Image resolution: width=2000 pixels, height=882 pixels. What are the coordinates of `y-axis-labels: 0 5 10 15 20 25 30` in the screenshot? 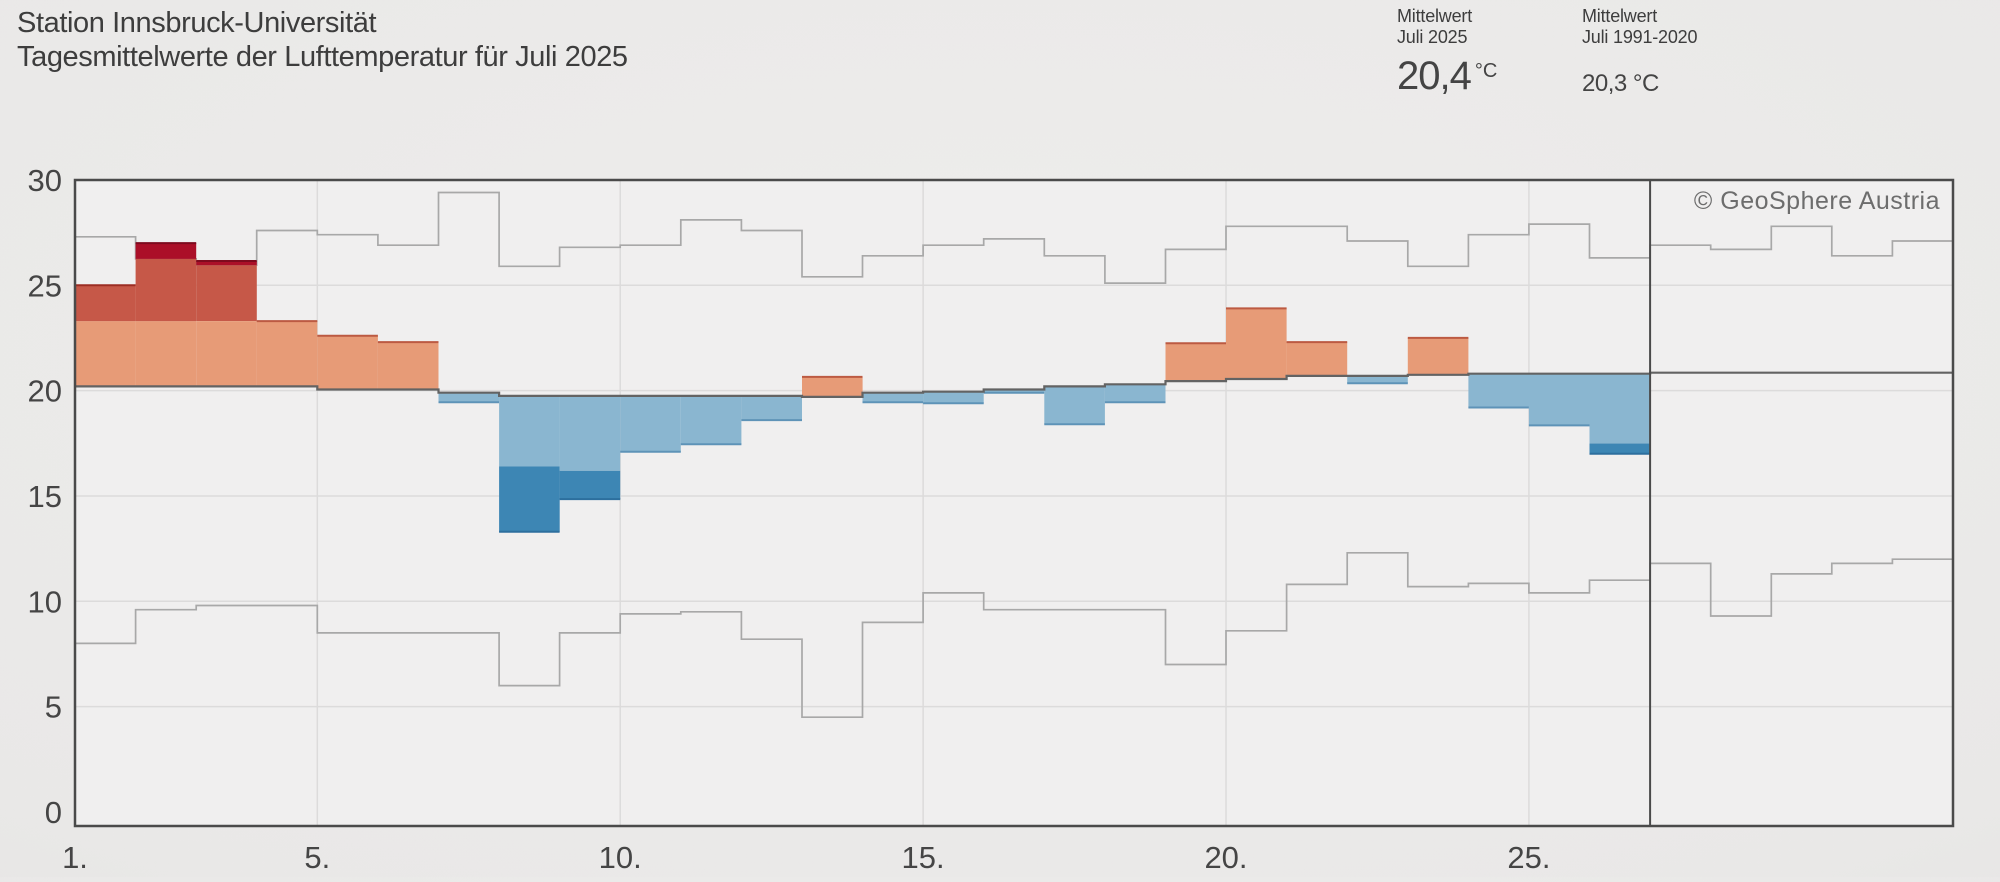 It's located at (45, 496).